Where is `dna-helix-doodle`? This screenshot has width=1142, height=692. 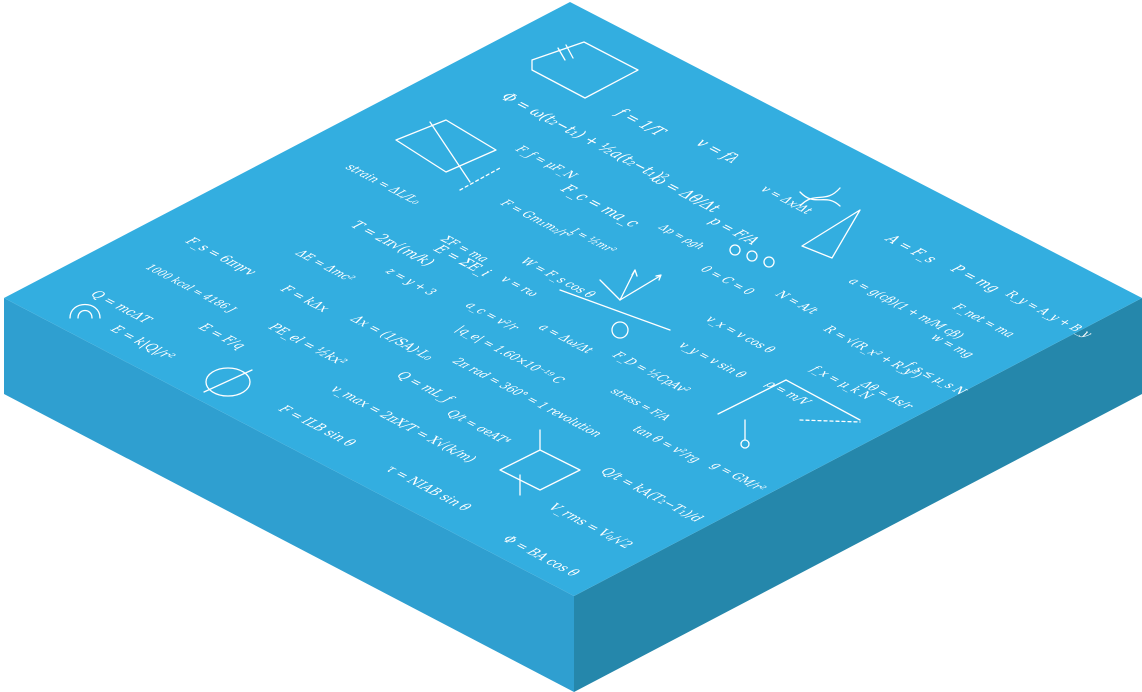
dna-helix-doodle is located at coordinates (820, 197).